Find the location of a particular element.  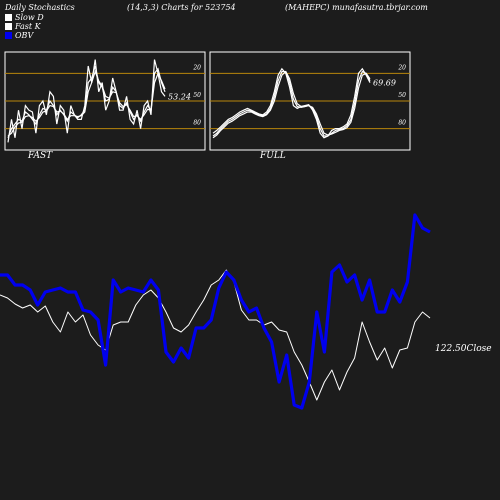

legend-label-slow-d: Slow D is located at coordinates (29, 17).